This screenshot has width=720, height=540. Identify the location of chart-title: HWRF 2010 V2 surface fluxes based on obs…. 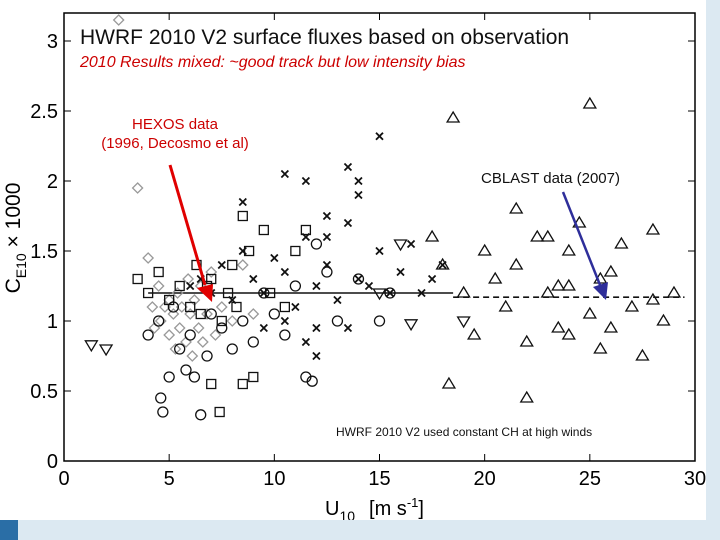
(325, 37).